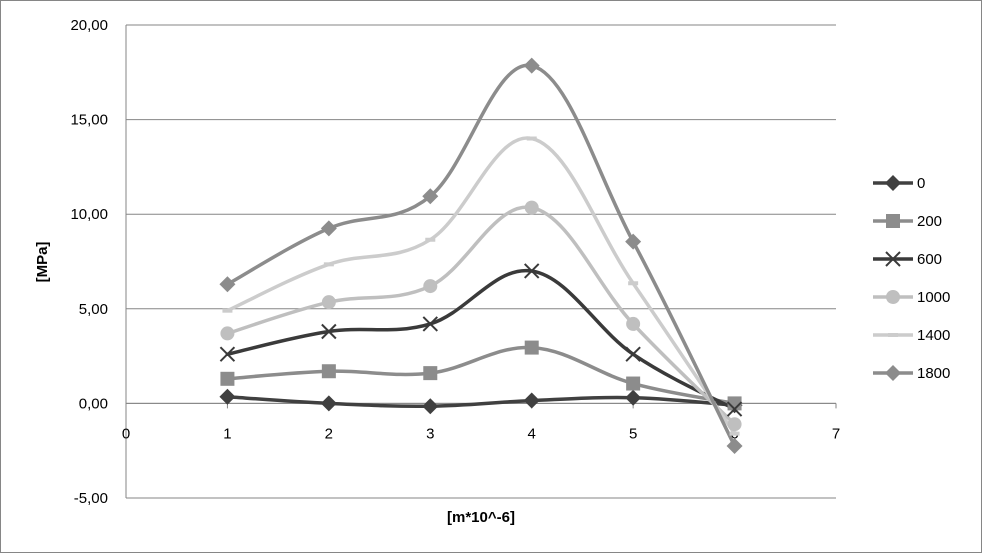 This screenshot has width=982, height=553. Describe the element at coordinates (89, 214) in the screenshot. I see `y-tick-label: 10,00` at that location.